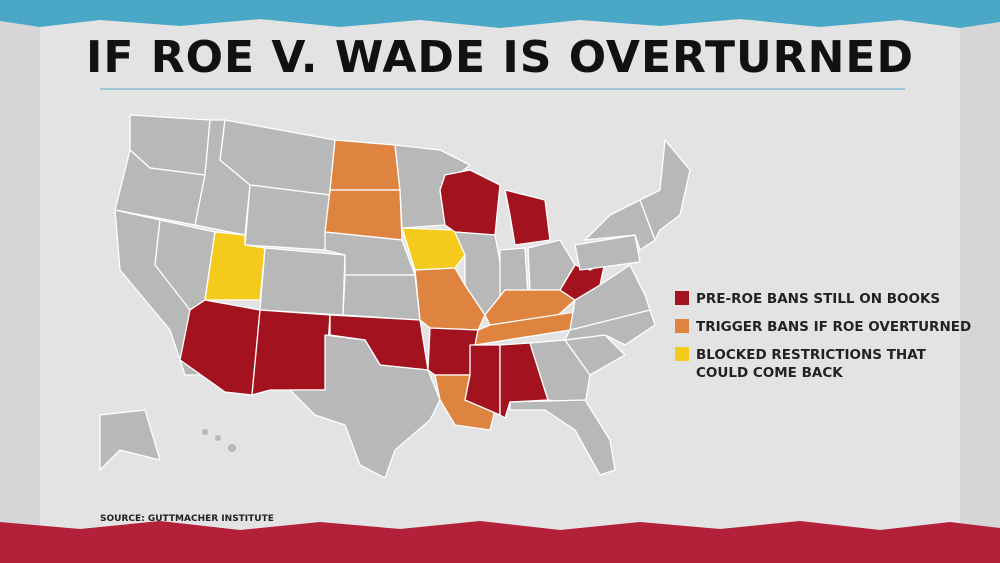 The image size is (1000, 563). I want to click on legend-label: BLOCKED RESTRICTIONS THAT, so click(811, 355).